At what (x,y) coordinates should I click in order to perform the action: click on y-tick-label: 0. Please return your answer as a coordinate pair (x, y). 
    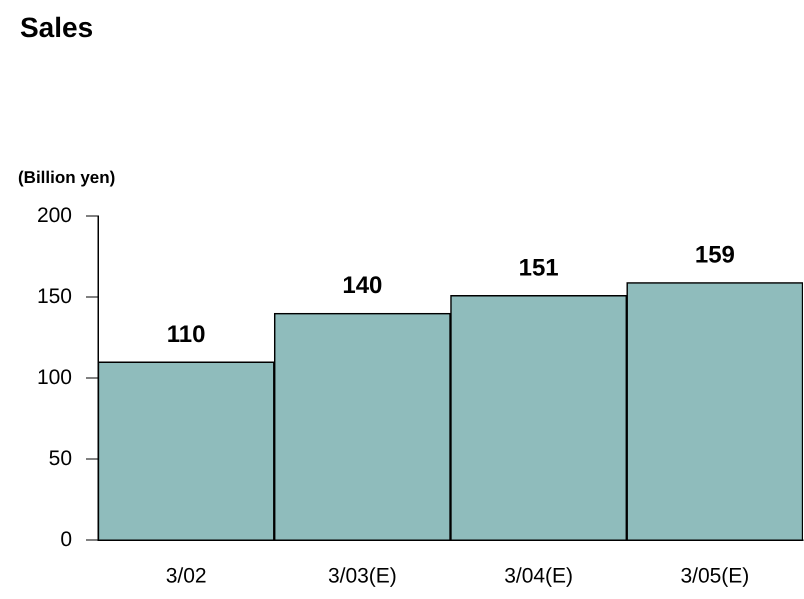
    Looking at the image, I should click on (66, 539).